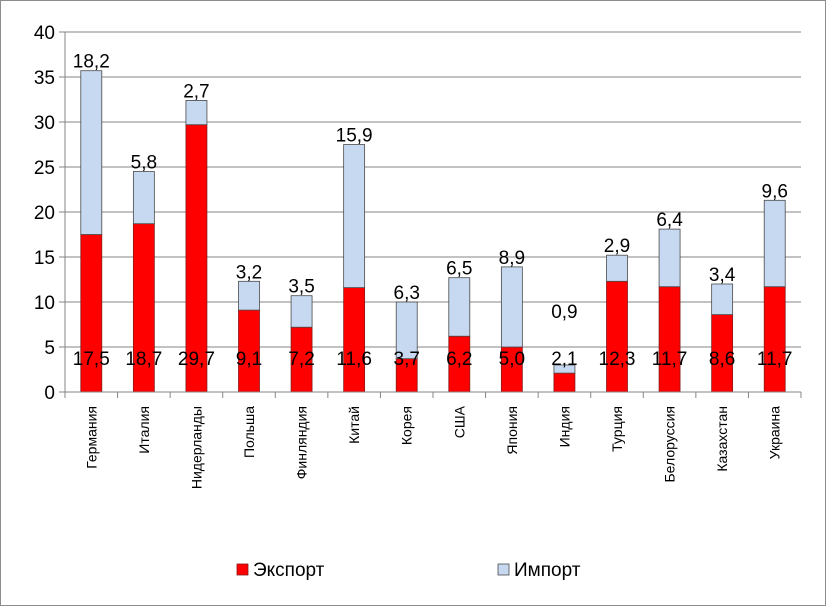  Describe the element at coordinates (512, 359) in the screenshot. I see `data-label-export: 5,0` at that location.